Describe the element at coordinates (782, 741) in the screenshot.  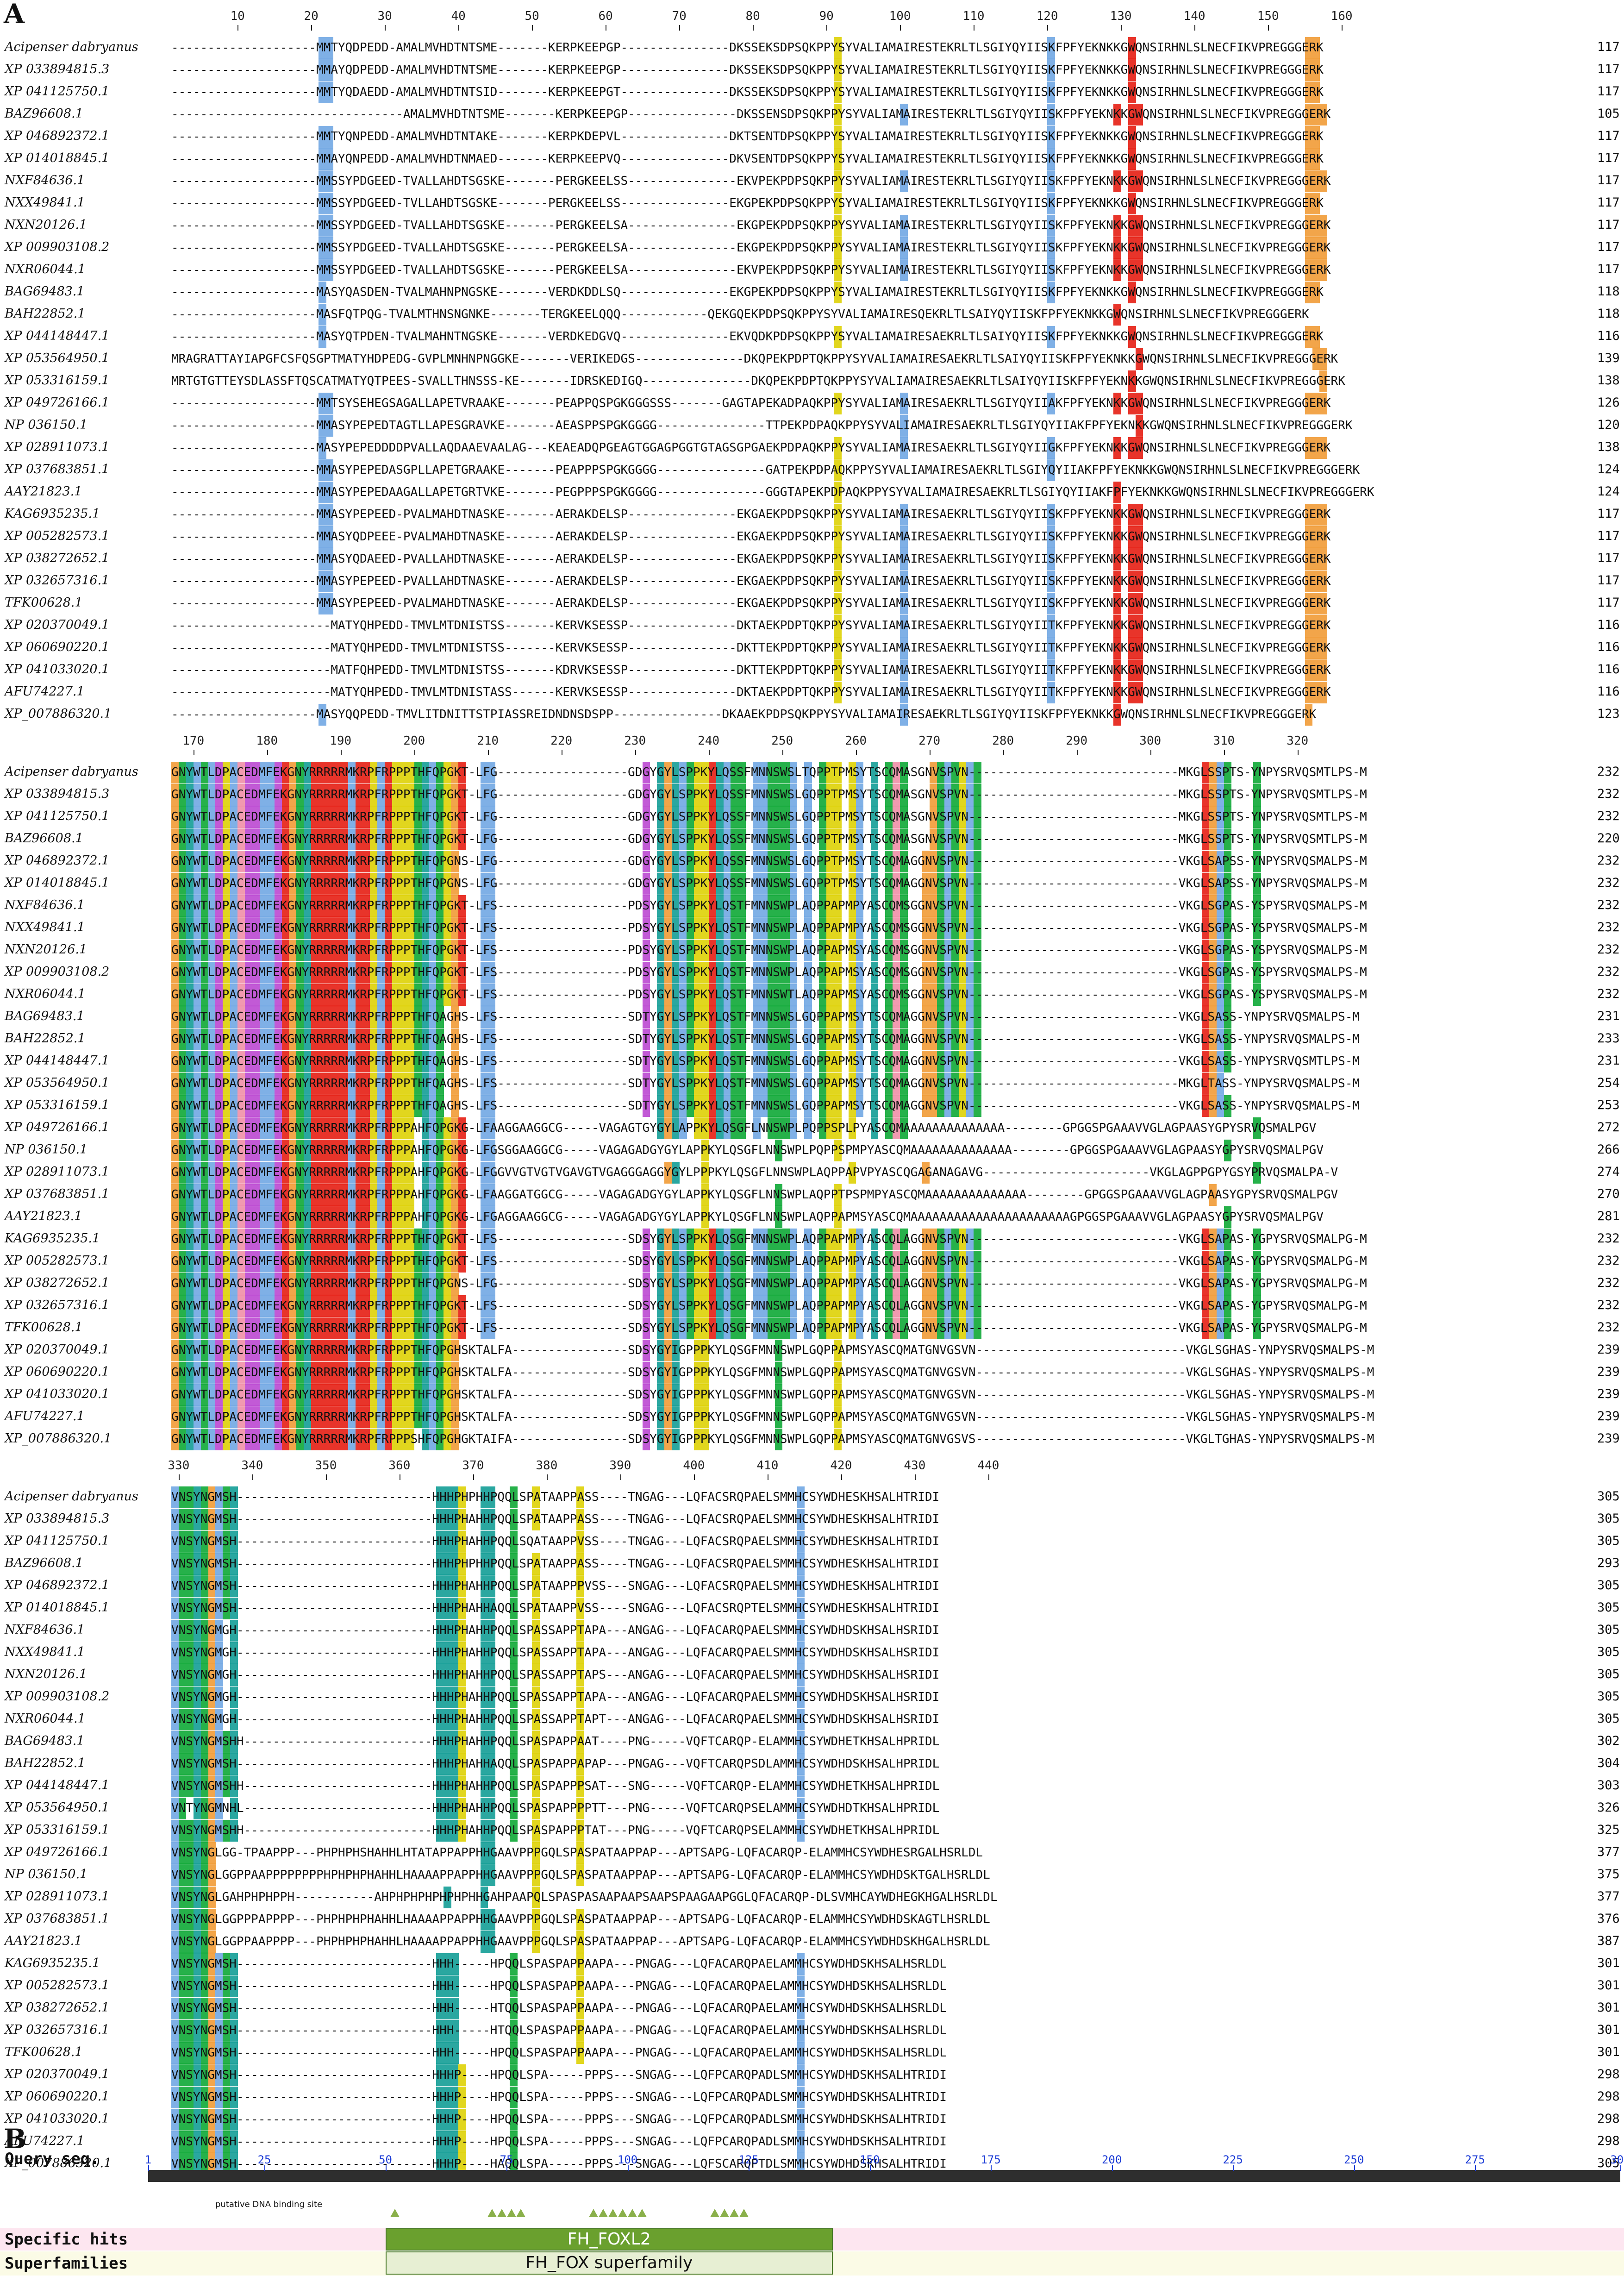
I see `ruler-tick-label: 250` at that location.